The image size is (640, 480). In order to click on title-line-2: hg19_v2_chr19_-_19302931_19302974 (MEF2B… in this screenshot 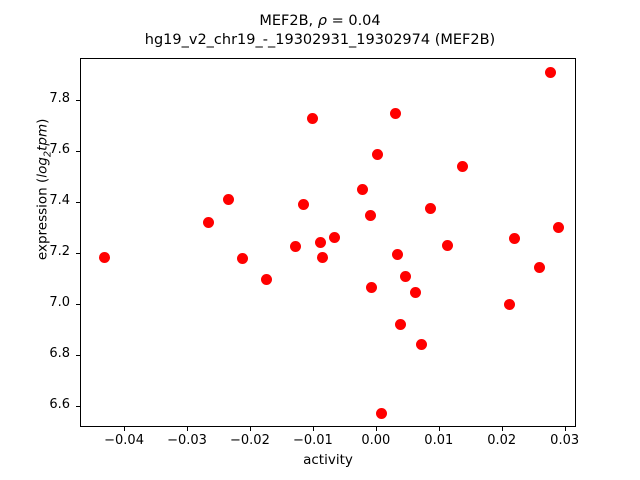, I will do `click(320, 40)`.